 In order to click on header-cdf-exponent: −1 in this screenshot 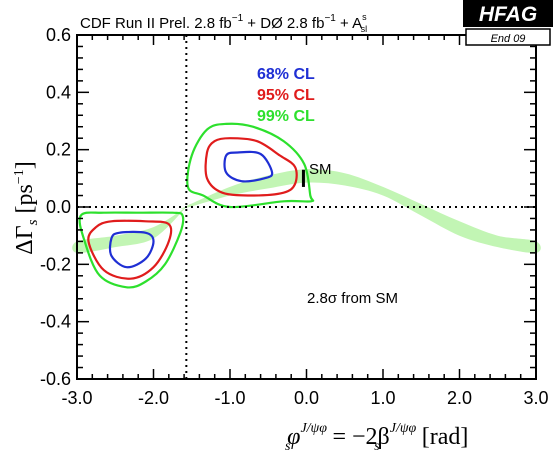, I will do `click(238, 18)`.